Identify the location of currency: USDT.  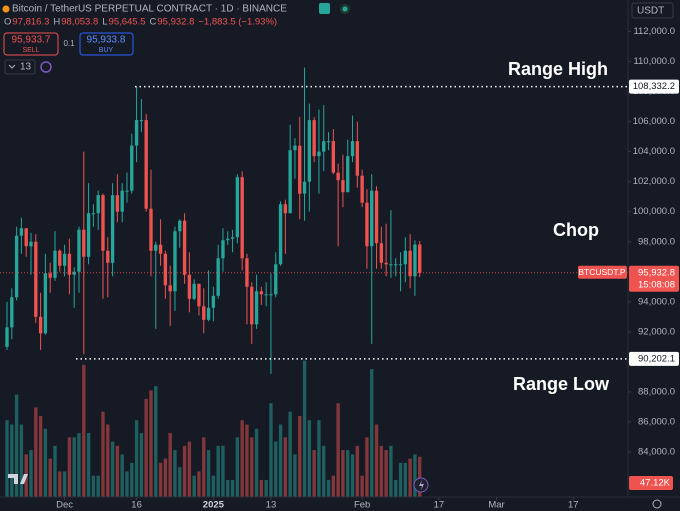
(650, 11).